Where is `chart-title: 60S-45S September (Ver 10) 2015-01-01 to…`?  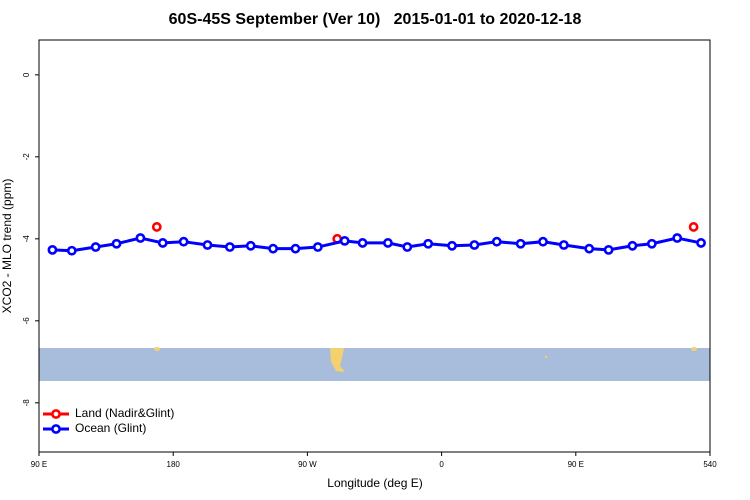
chart-title: 60S-45S September (Ver 10) 2015-01-01 to… is located at coordinates (375, 19).